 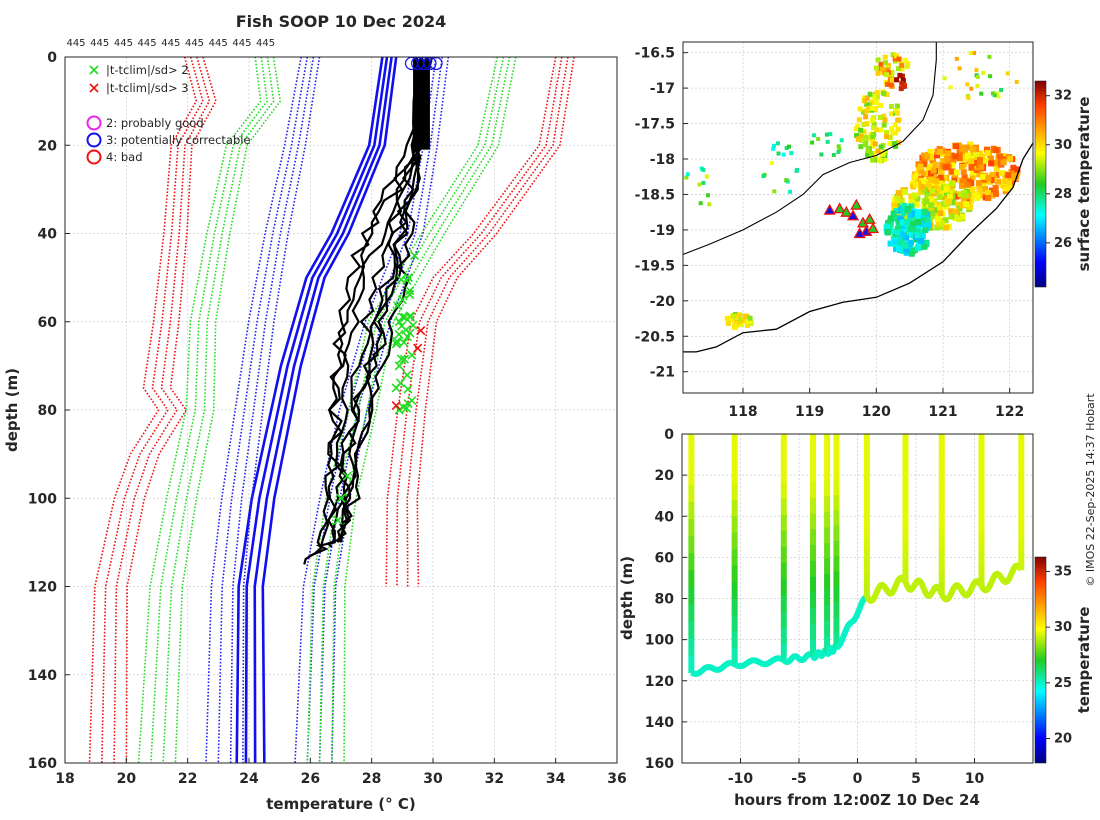 I want to click on x-tick-label: 36, so click(x=616, y=779).